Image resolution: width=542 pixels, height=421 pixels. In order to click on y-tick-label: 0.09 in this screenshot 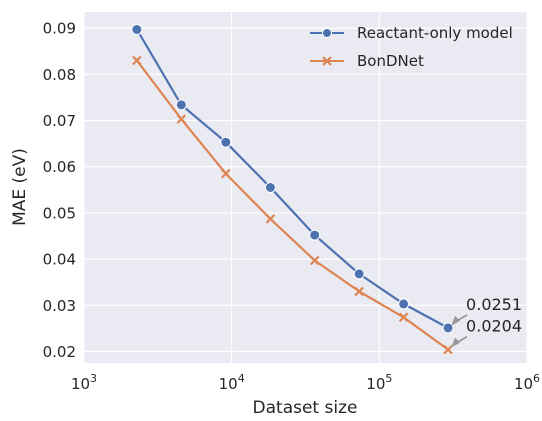, I will do `click(59, 29)`.